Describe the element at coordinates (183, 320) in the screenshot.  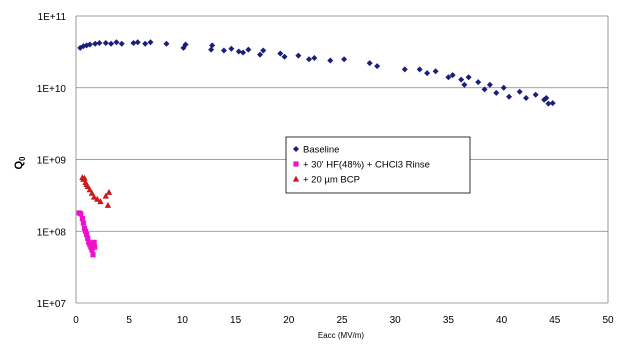
I see `x-tick-label: 10` at that location.